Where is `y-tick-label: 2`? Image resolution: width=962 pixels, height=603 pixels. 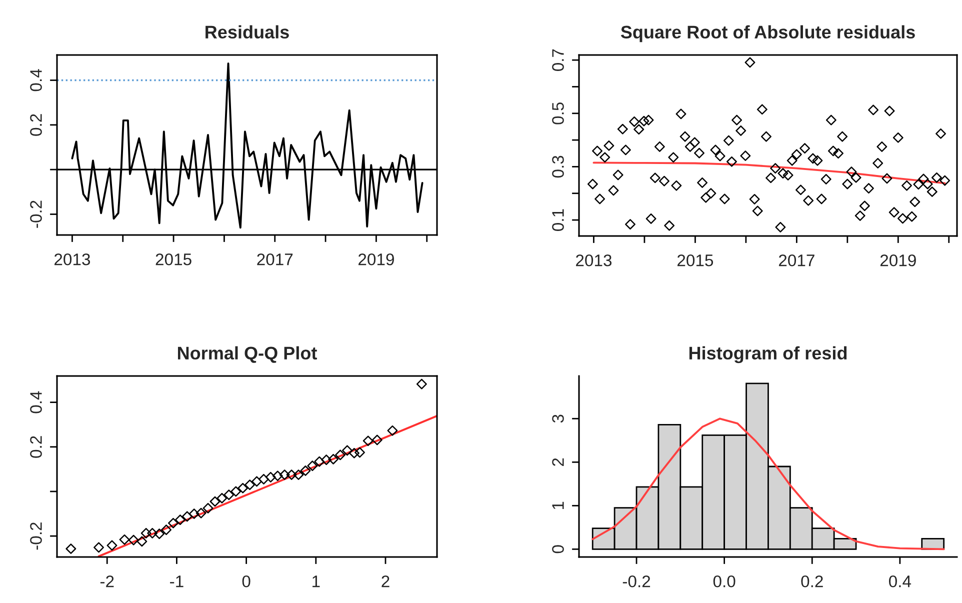
y-tick-label: 2 is located at coordinates (558, 462).